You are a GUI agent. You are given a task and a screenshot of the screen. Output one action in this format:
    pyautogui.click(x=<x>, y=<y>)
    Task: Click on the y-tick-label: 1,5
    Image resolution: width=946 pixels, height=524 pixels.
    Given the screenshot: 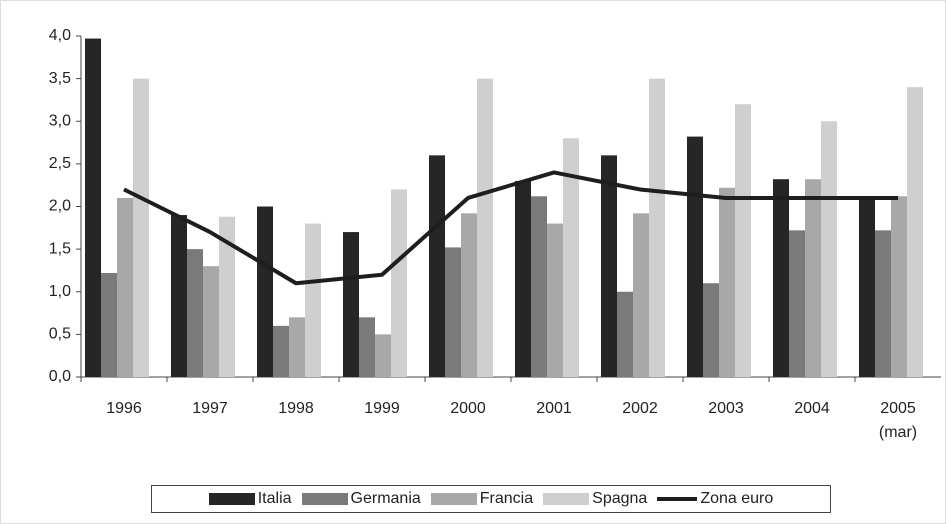 What is the action you would take?
    pyautogui.click(x=60, y=248)
    